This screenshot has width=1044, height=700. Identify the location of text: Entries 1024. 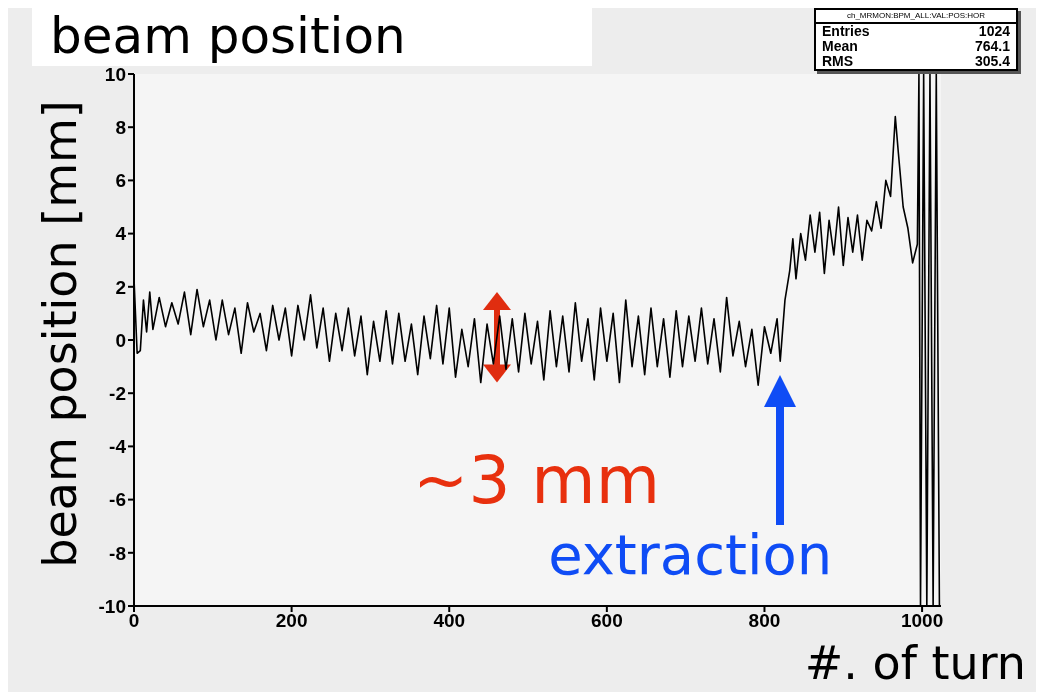
(916, 31).